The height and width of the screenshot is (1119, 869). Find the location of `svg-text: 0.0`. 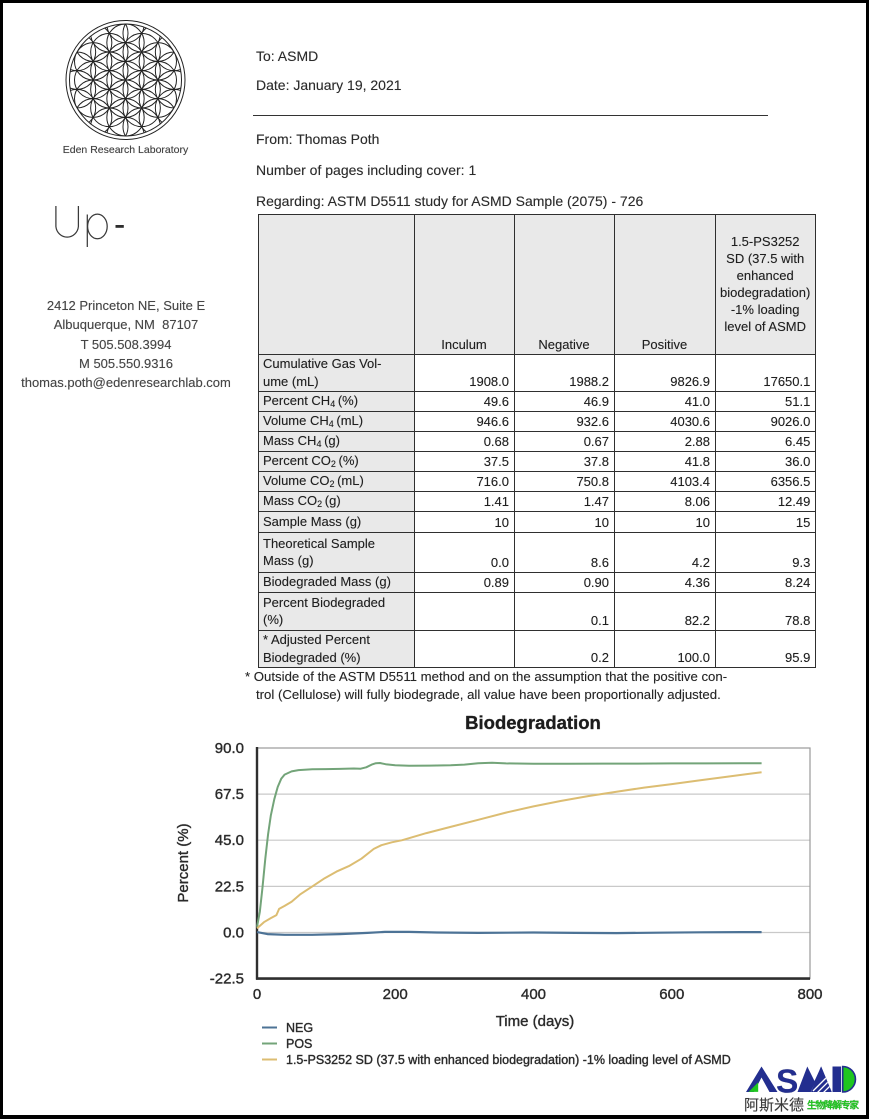

svg-text: 0.0 is located at coordinates (233, 933).